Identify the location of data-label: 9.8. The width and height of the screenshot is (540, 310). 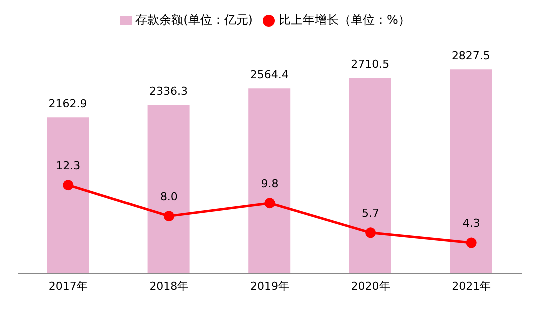
(270, 183).